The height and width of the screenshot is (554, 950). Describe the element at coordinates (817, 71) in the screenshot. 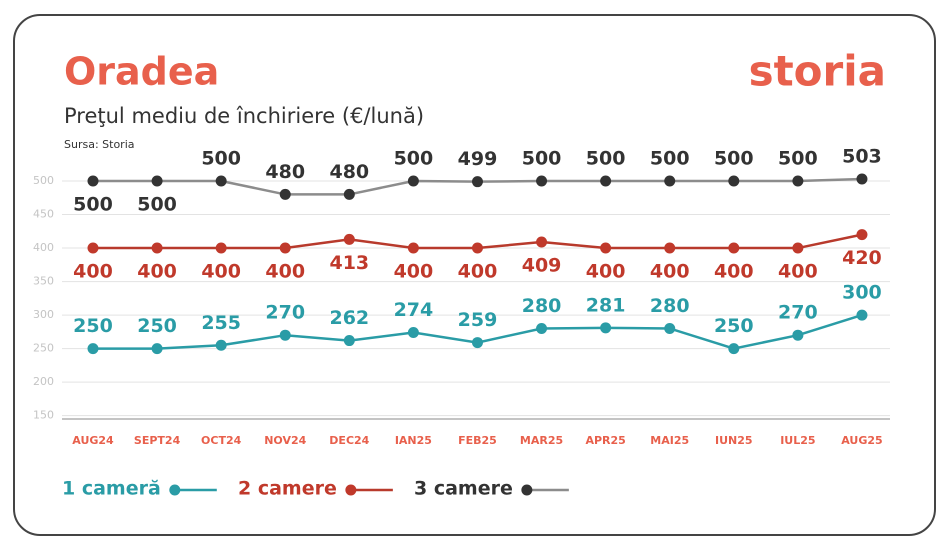

I see `logo: storia` at that location.